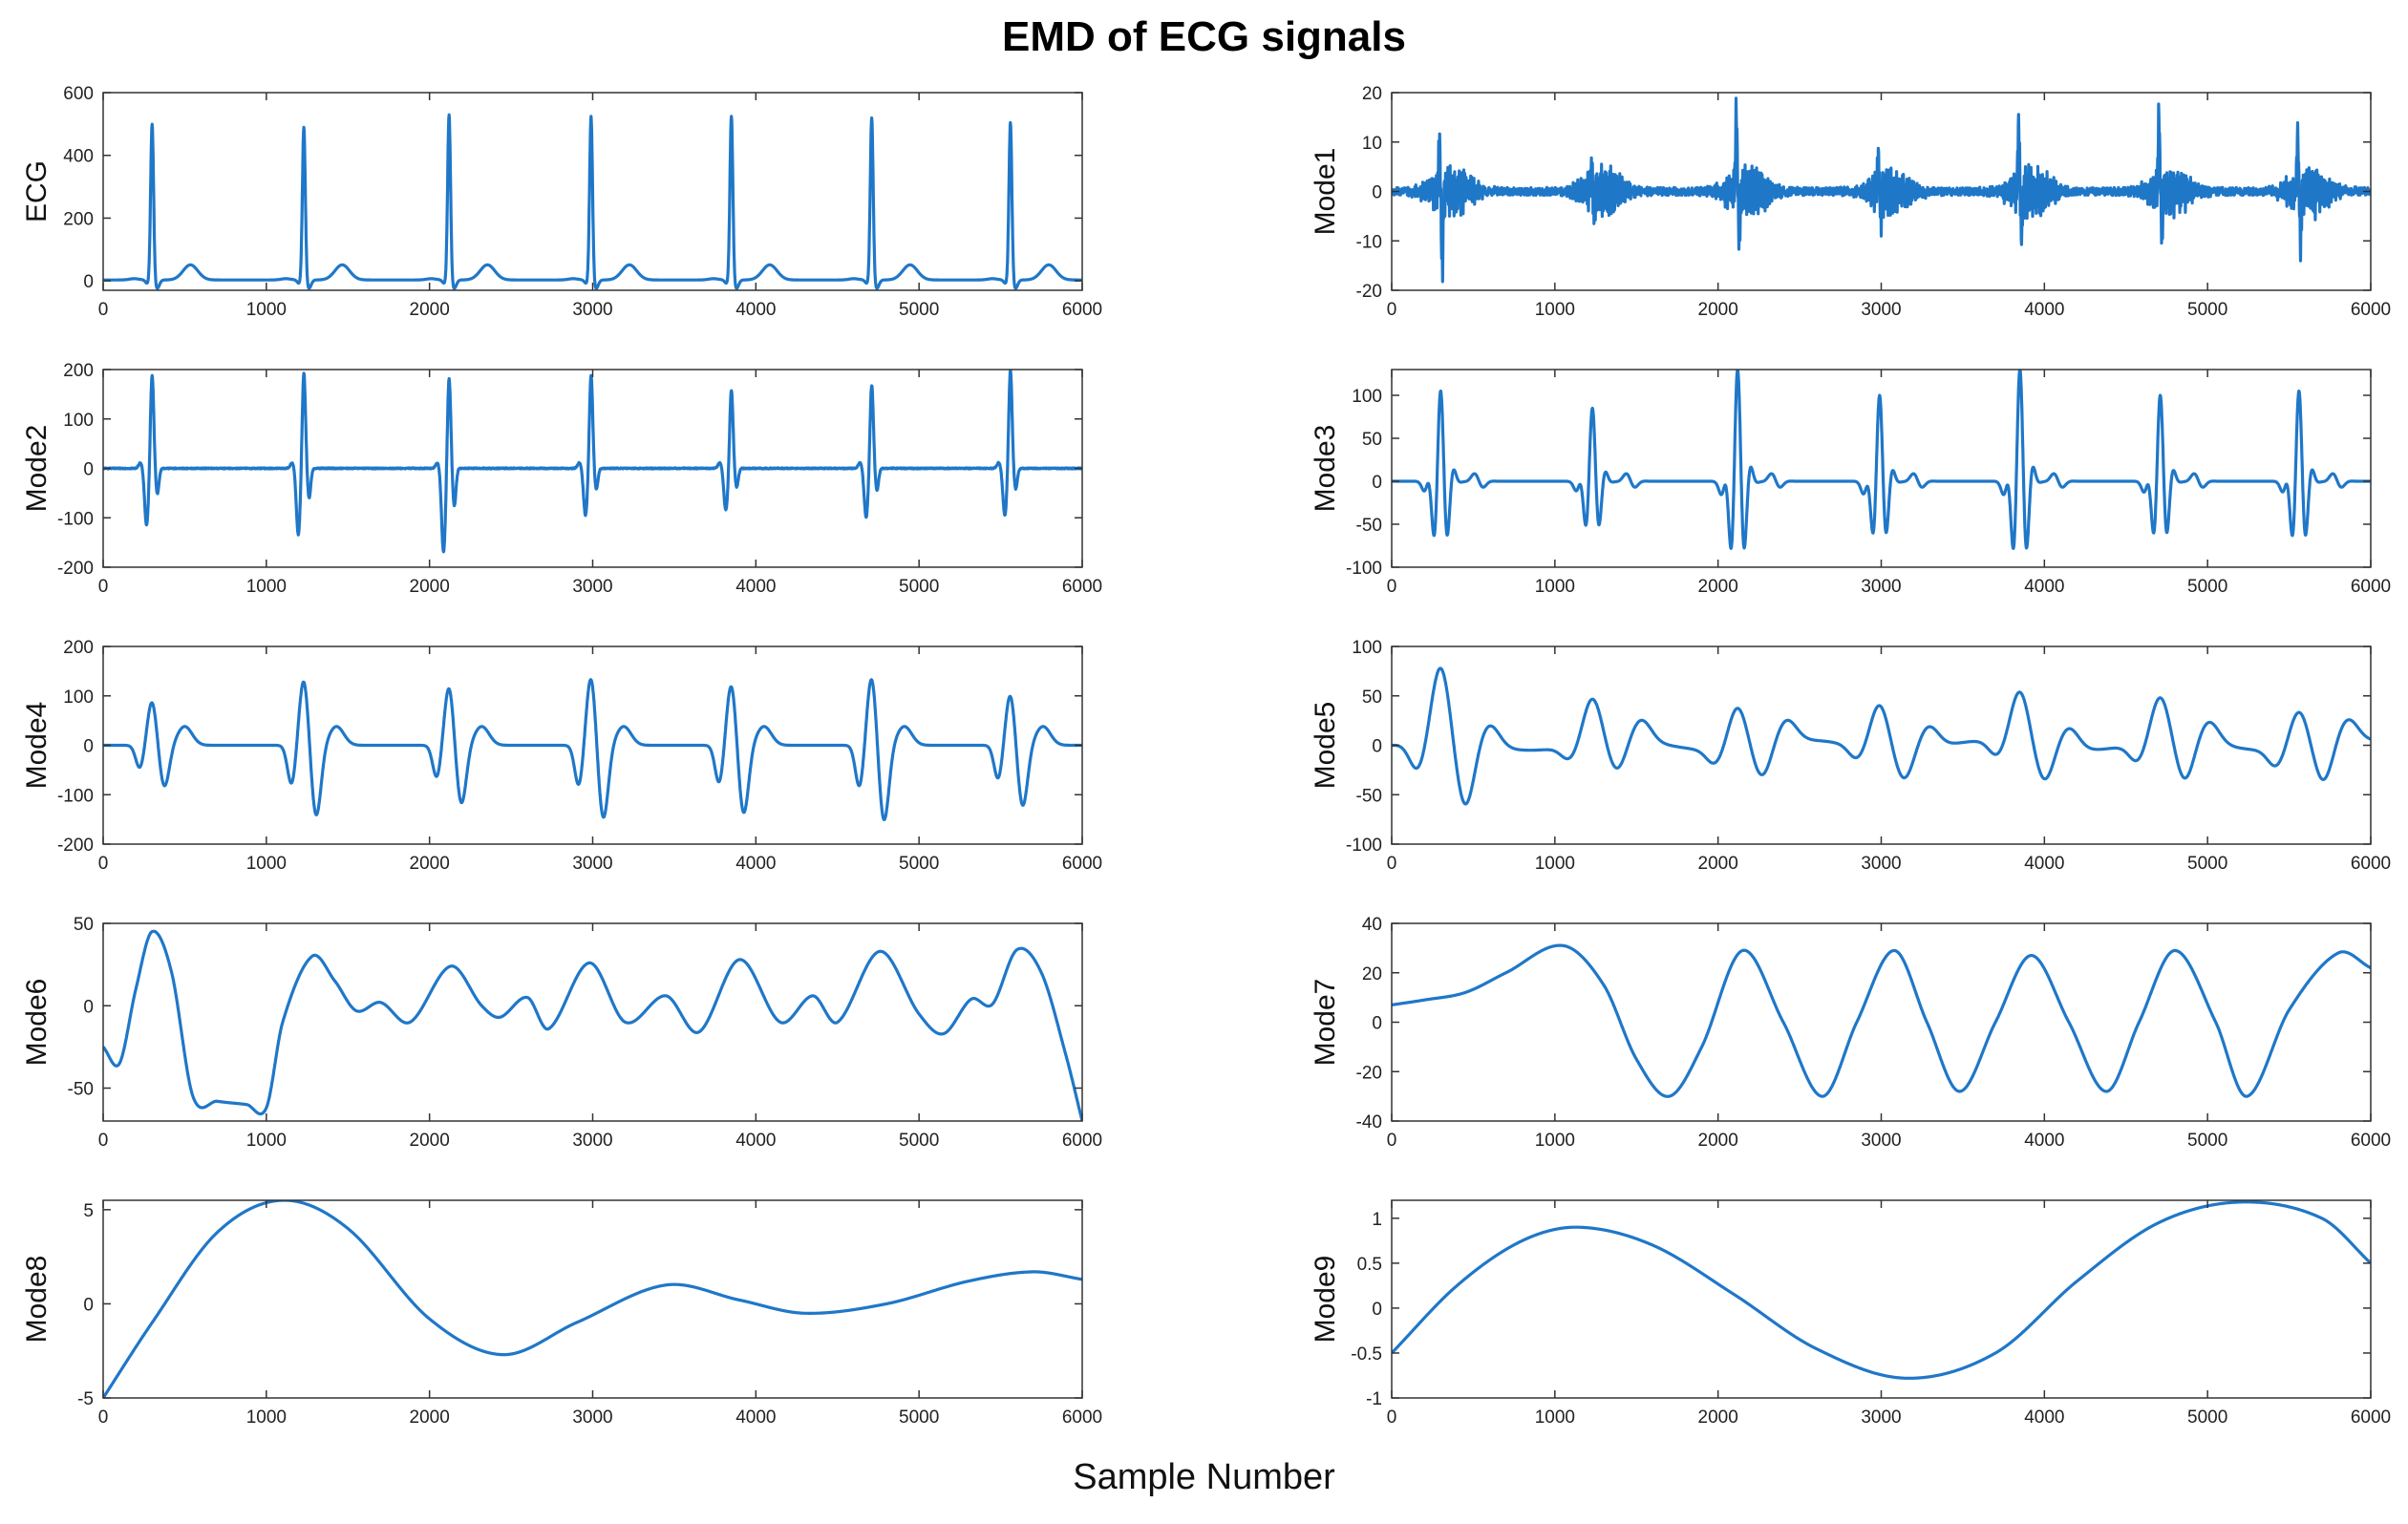 This screenshot has height=1524, width=2408. I want to click on y-axis-label: Mode5, so click(1325, 746).